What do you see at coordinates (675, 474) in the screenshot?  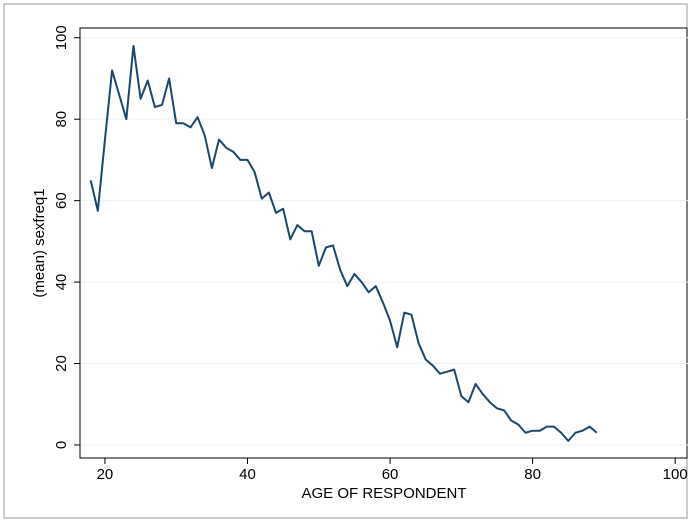 I see `x-tick-label: 100` at bounding box center [675, 474].